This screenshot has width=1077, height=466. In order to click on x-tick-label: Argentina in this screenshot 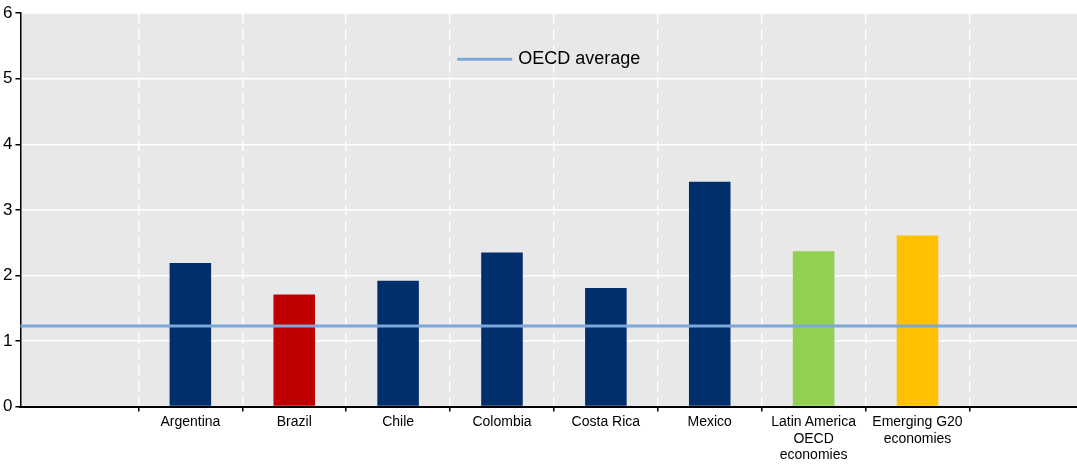, I will do `click(190, 420)`.